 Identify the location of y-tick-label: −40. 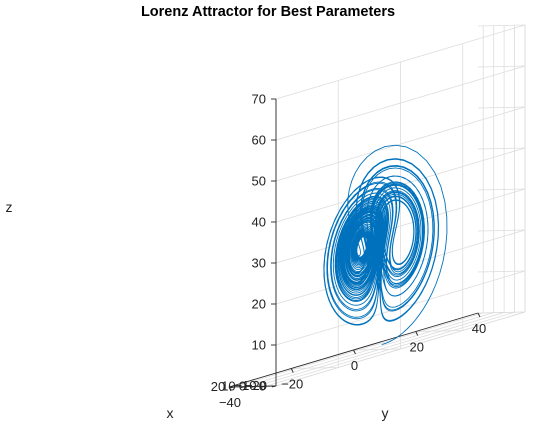
(230, 402).